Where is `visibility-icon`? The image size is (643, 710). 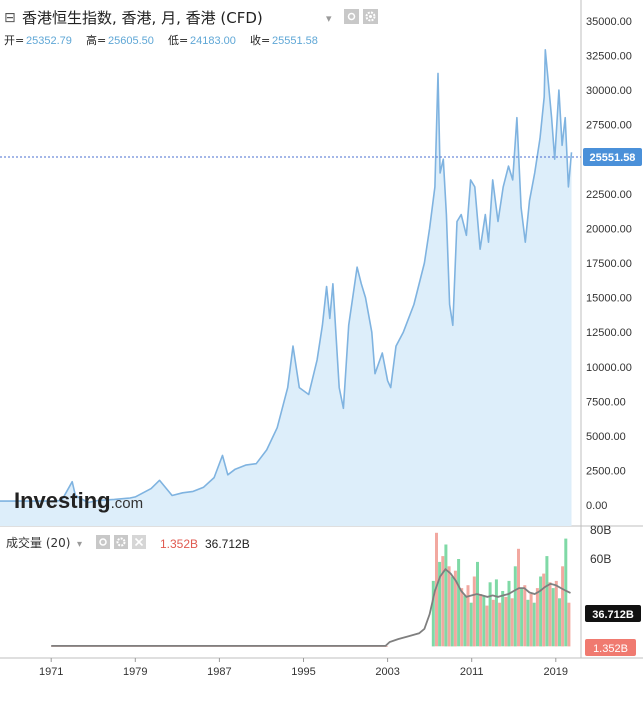 visibility-icon is located at coordinates (351, 16).